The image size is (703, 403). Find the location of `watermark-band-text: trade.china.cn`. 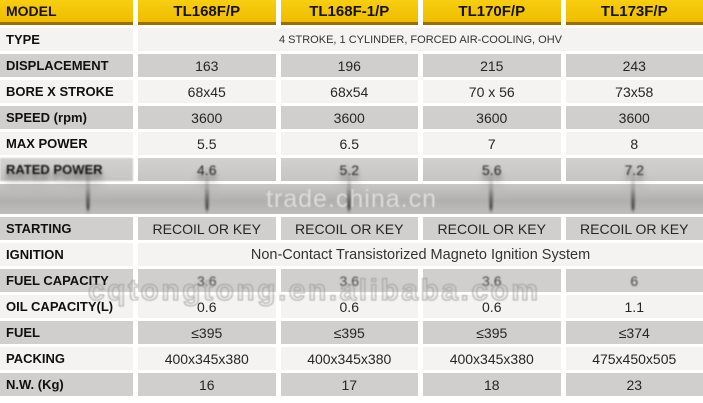

watermark-band-text: trade.china.cn is located at coordinates (351, 198).